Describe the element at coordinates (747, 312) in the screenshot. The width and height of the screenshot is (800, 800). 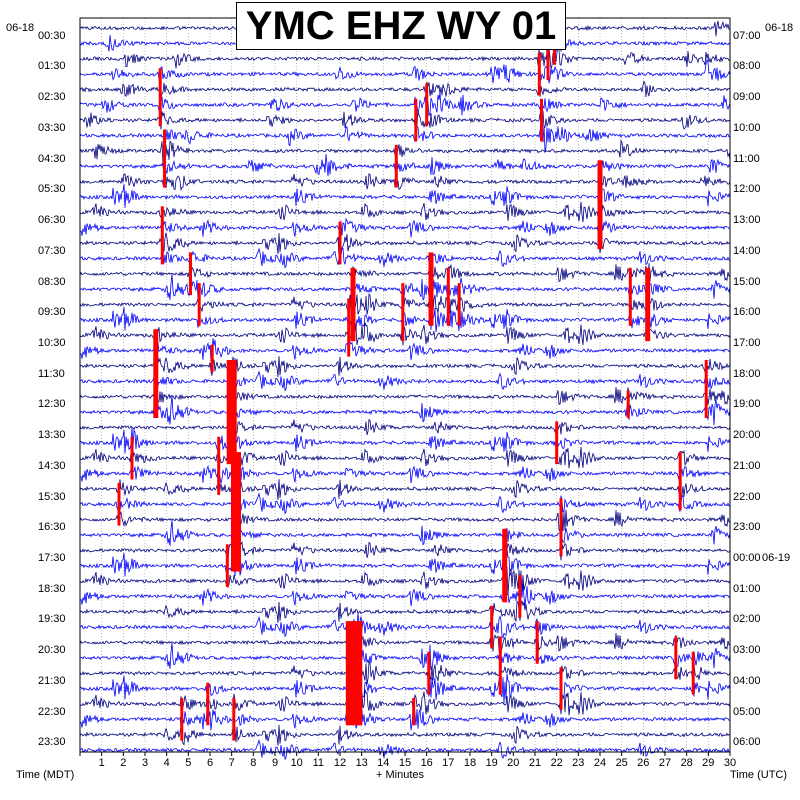
I see `right-tick-label: 16:00` at that location.